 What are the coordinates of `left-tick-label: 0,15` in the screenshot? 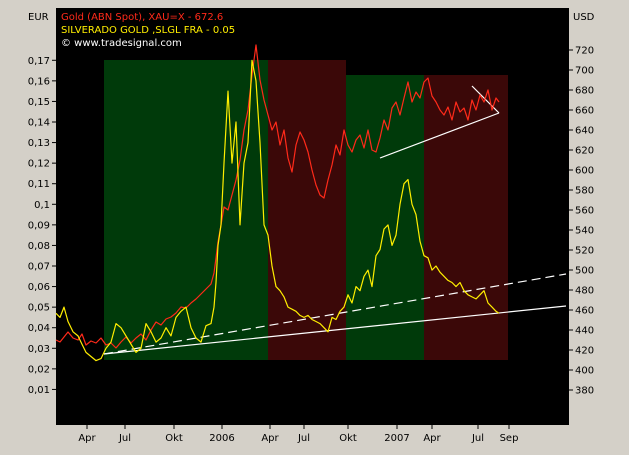 It's located at (39, 102).